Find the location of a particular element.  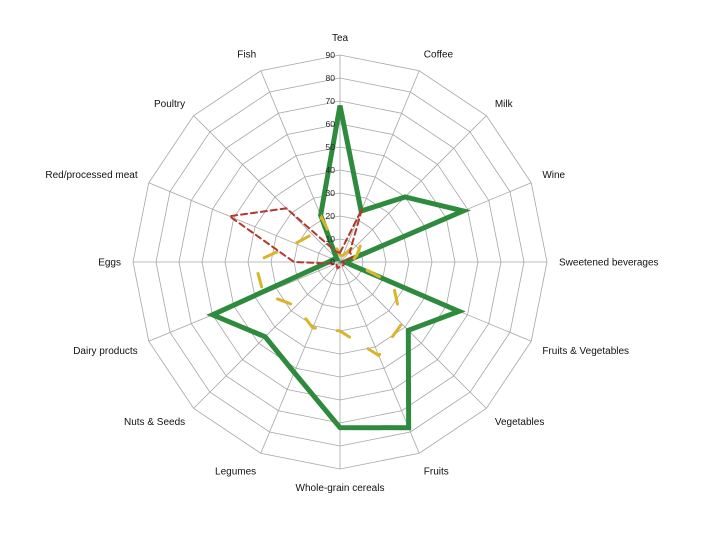

radial-tick-label: 0 is located at coordinates (332, 262).